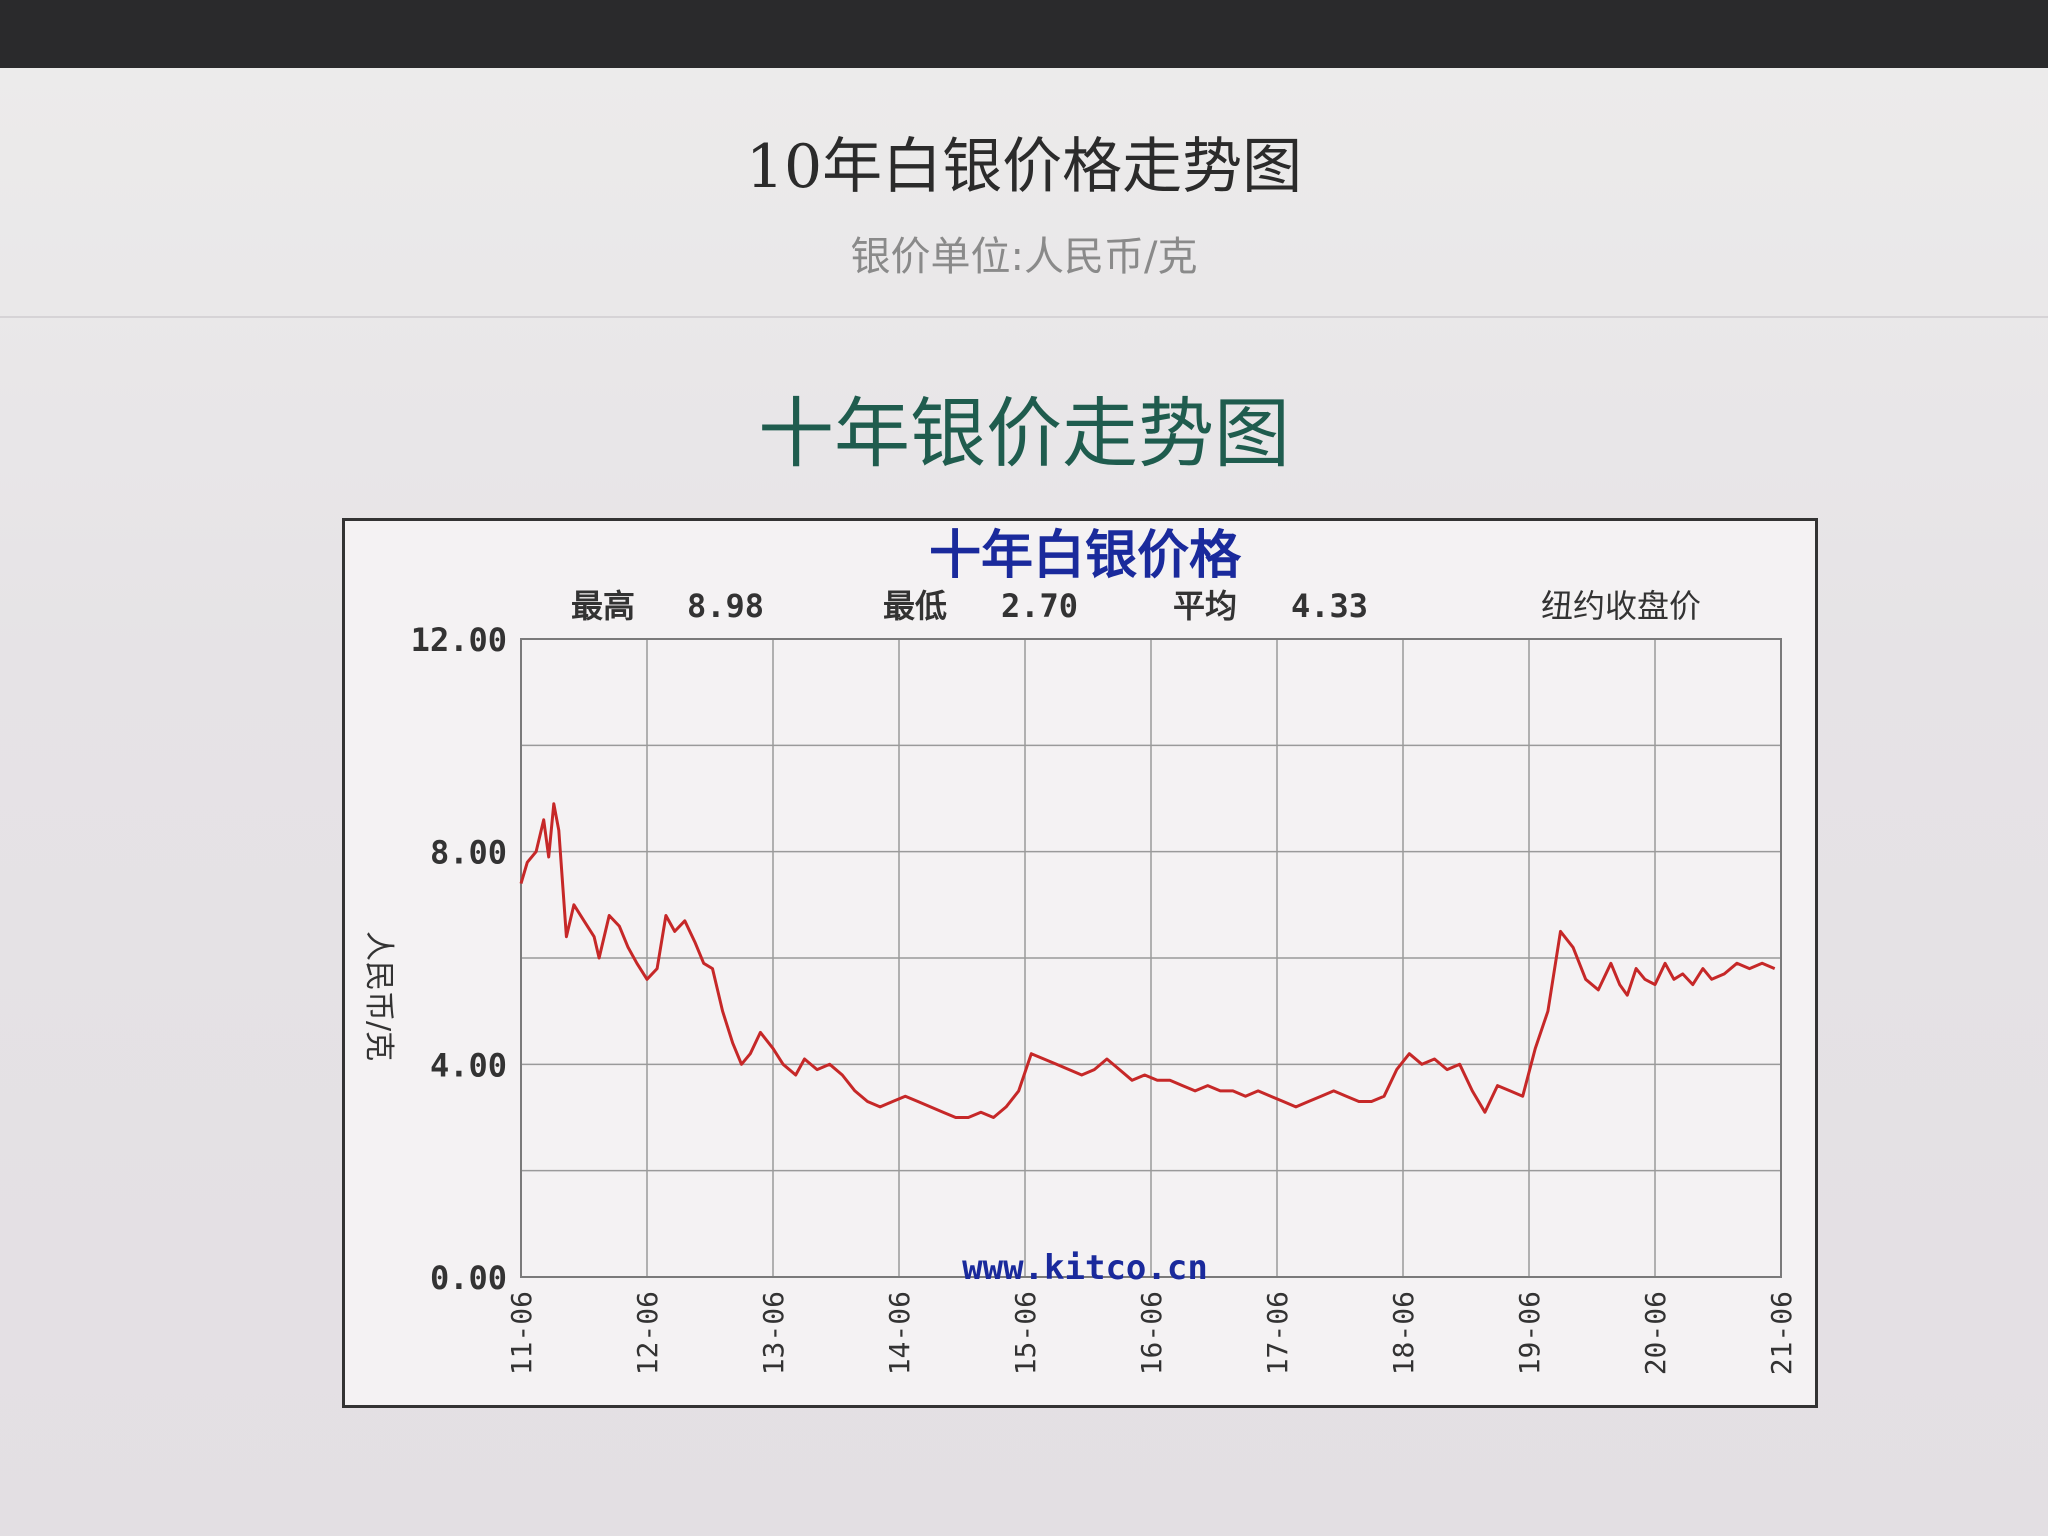  I want to click on y-tick-label: 12.00, so click(459, 640).